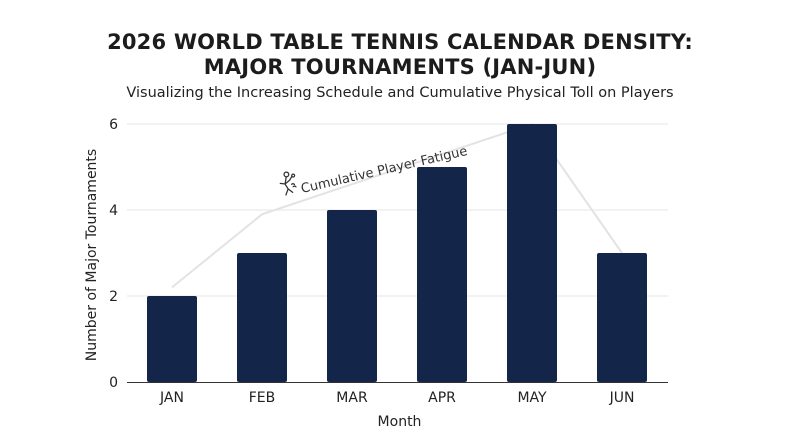 The width and height of the screenshot is (800, 447). What do you see at coordinates (113, 297) in the screenshot?
I see `y-tick-label: 2` at bounding box center [113, 297].